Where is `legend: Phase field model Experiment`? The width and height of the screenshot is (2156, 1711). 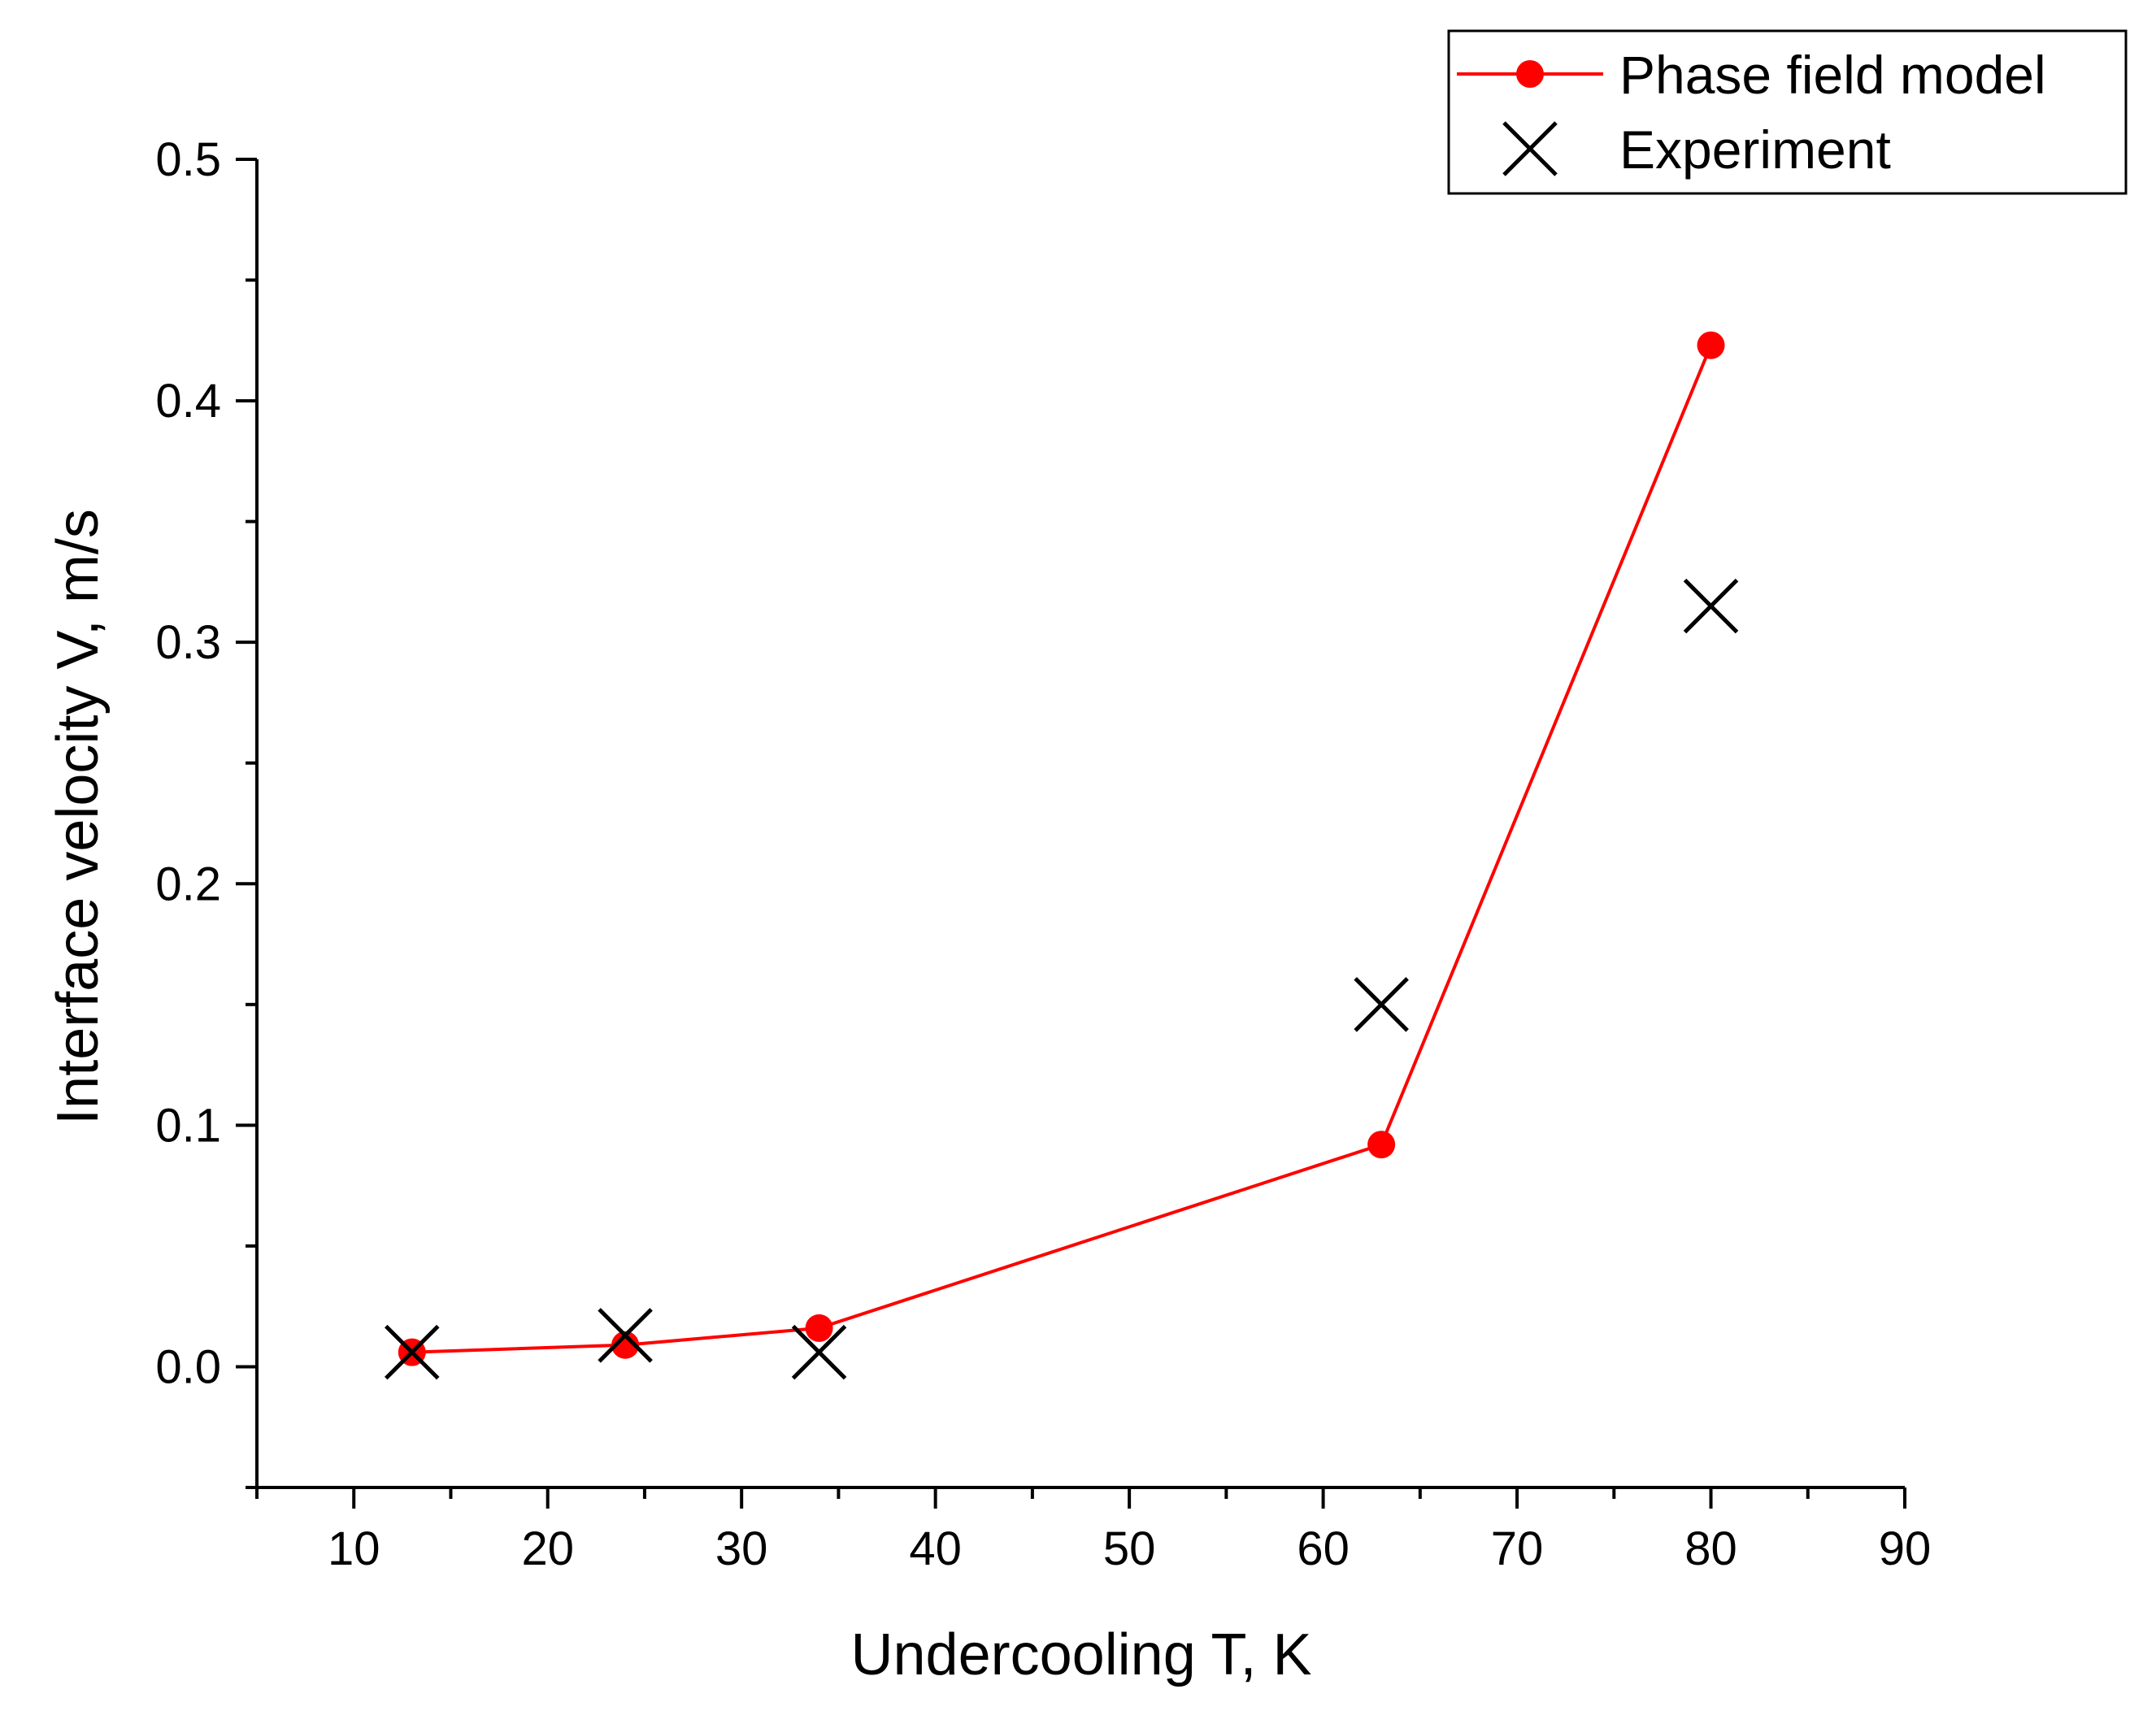 legend: Phase field model Experiment is located at coordinates (1788, 112).